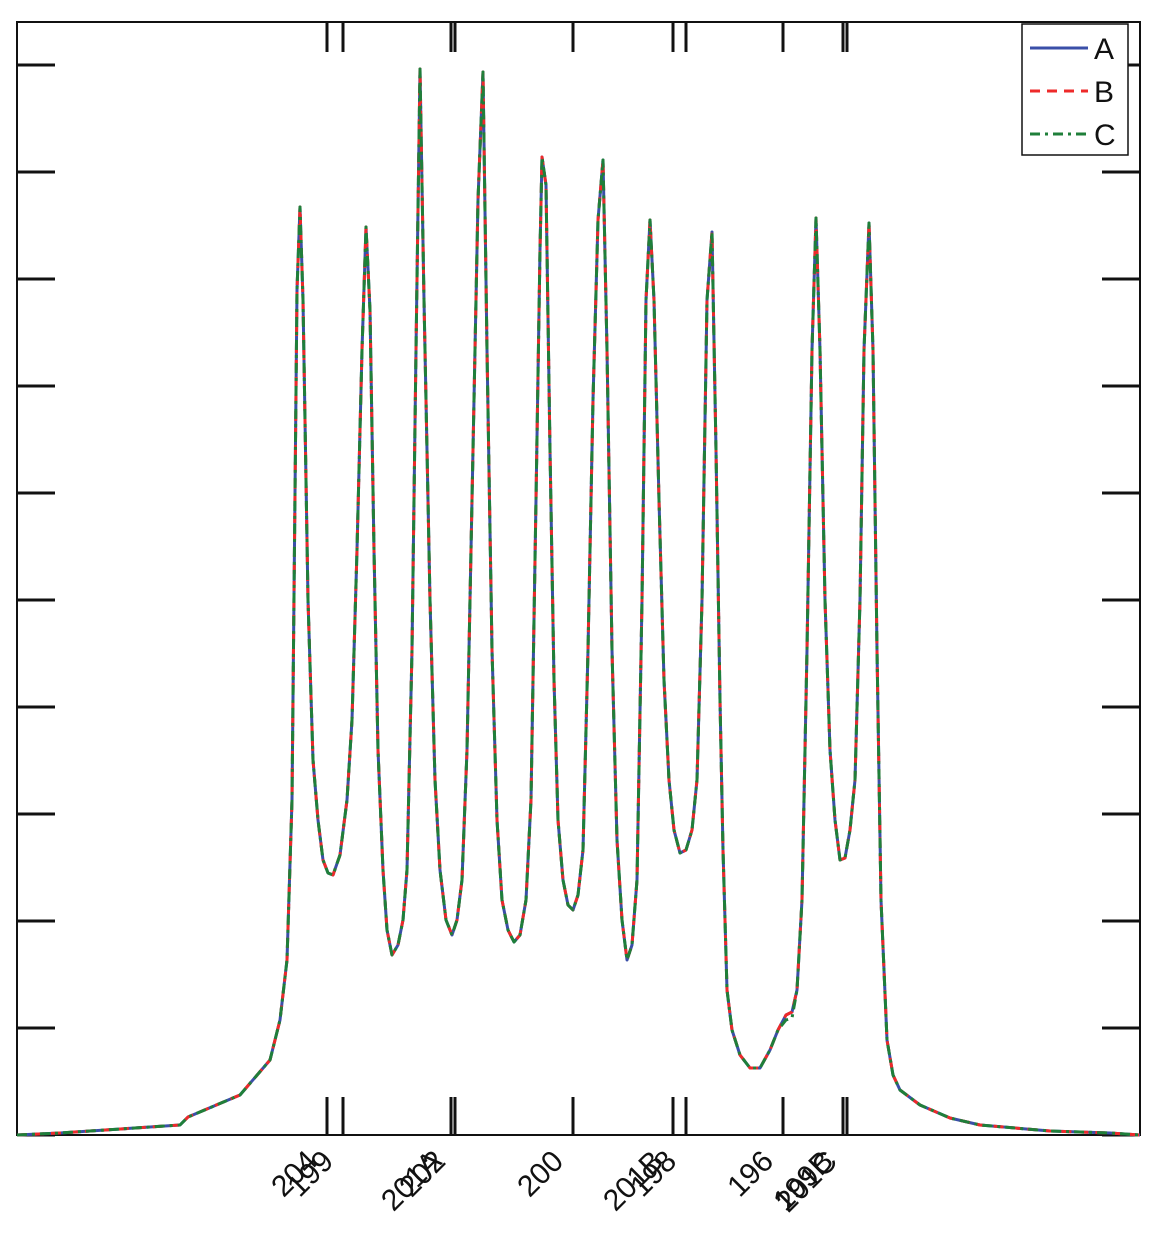 This screenshot has width=1167, height=1246. Describe the element at coordinates (1105, 135) in the screenshot. I see `legend-label: C` at that location.